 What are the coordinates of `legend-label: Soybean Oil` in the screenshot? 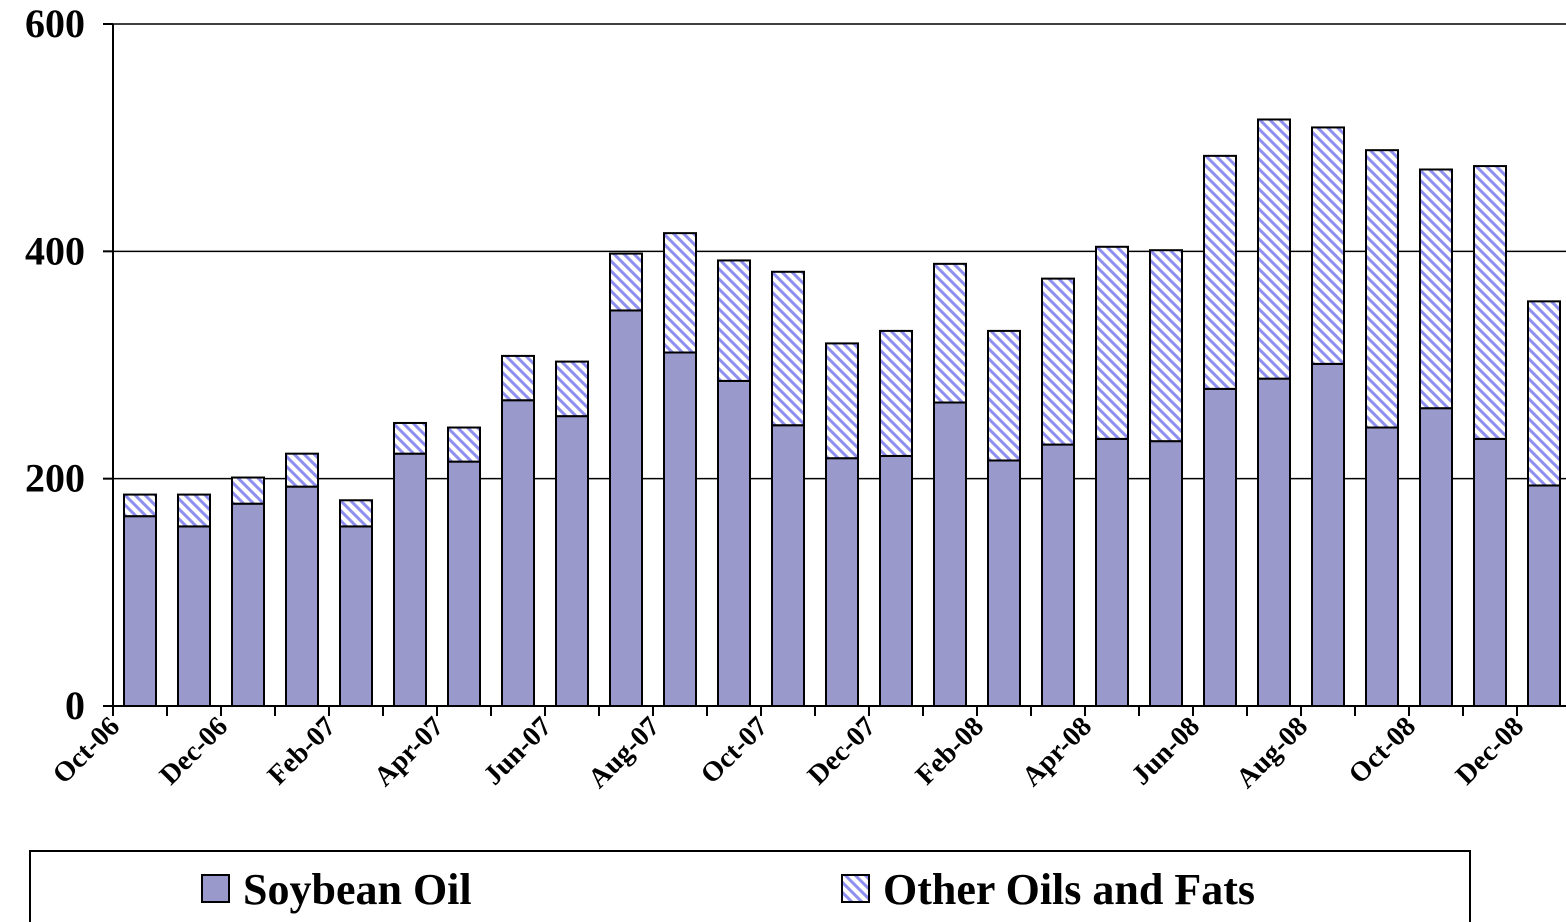 It's located at (357, 889).